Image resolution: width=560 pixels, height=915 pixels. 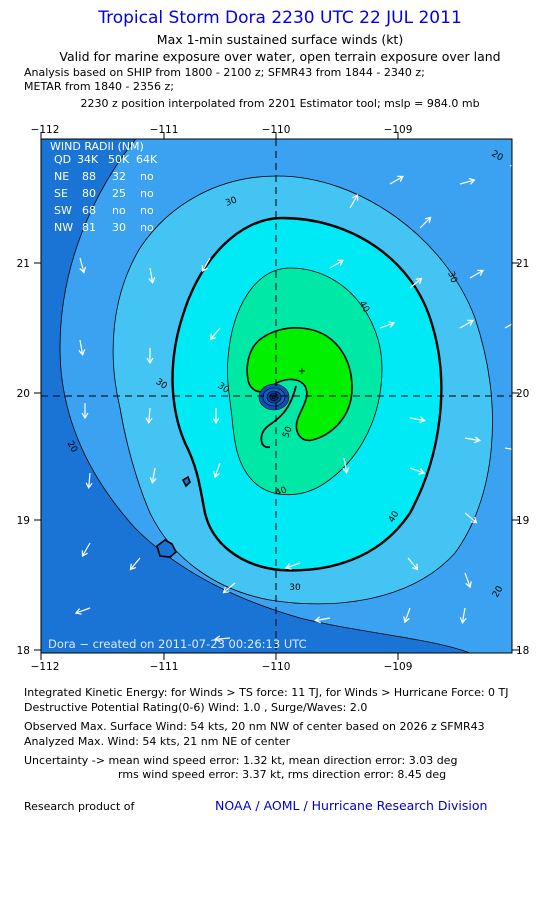 I want to click on core-swirl, so click(x=278, y=417).